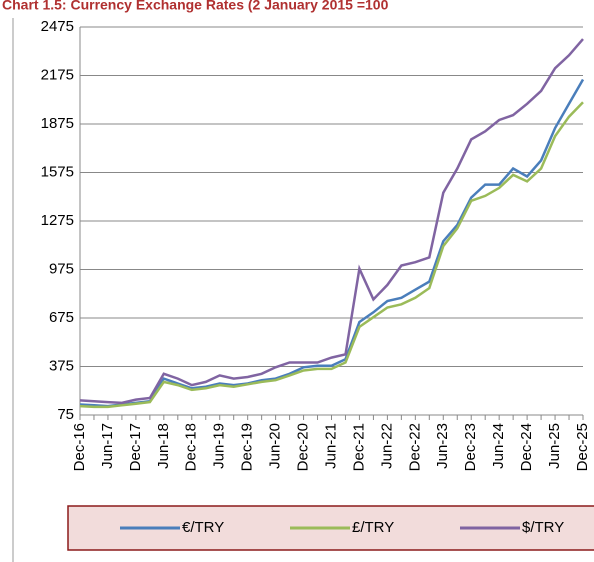  I want to click on x-tick-label: Dec-18, so click(191, 447).